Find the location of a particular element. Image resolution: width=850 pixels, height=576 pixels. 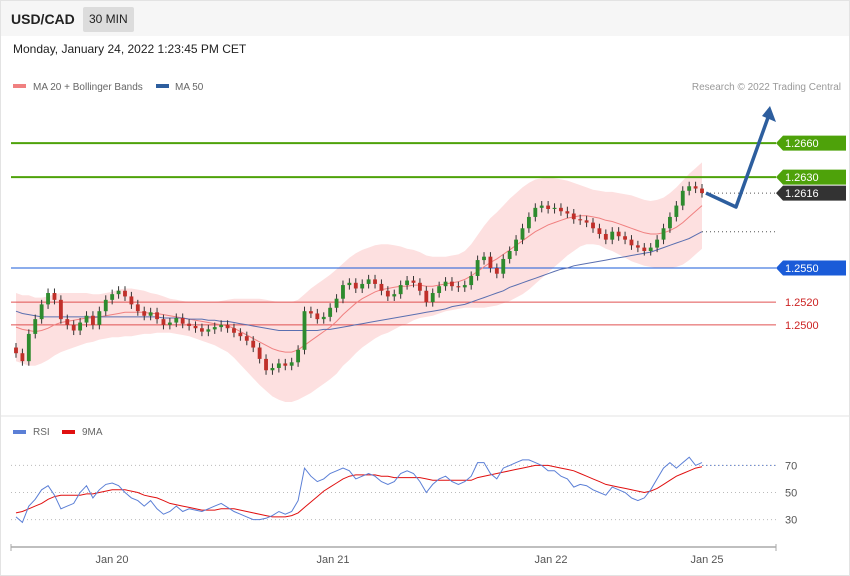

ma50-line is located at coordinates (359, 281).